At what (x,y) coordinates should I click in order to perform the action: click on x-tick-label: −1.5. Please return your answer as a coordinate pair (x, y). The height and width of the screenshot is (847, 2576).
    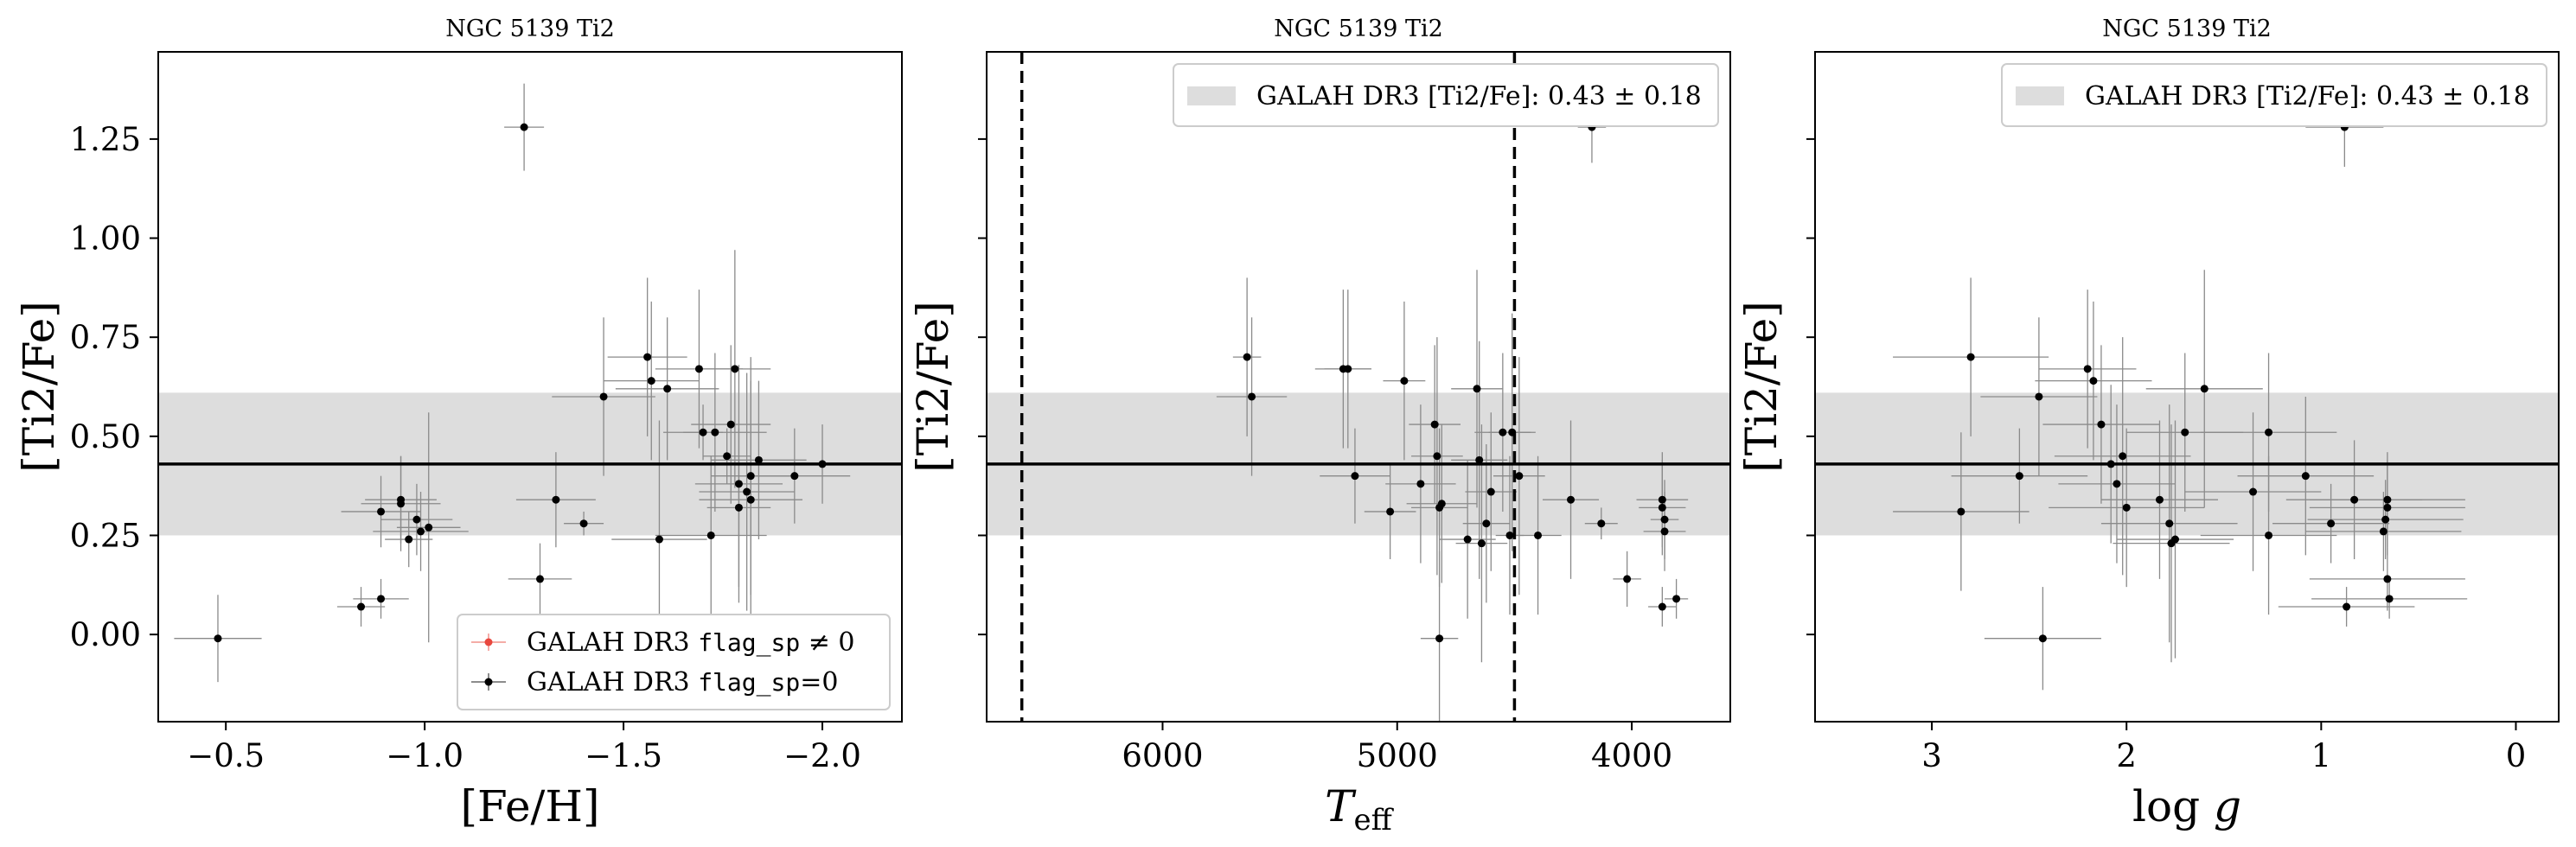
    Looking at the image, I should click on (623, 755).